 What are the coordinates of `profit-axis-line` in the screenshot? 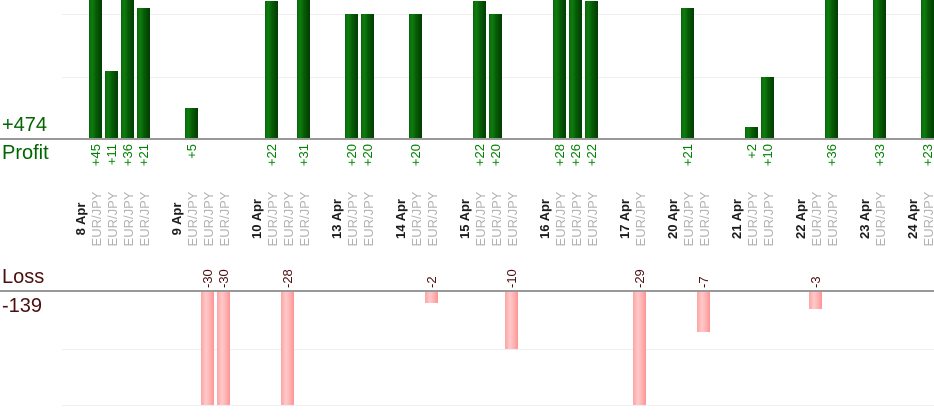 It's located at (467, 139).